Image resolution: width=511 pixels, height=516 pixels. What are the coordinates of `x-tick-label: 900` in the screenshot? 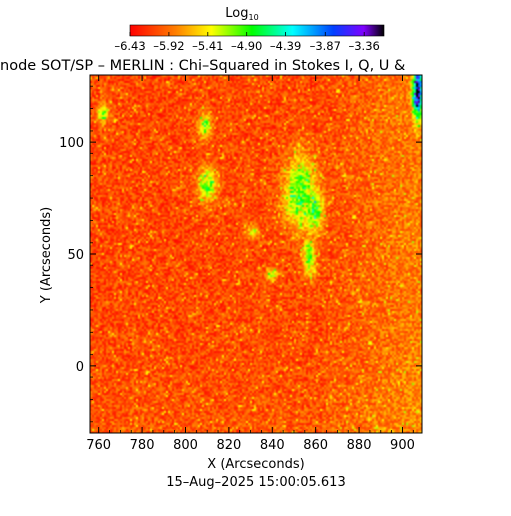 It's located at (402, 445).